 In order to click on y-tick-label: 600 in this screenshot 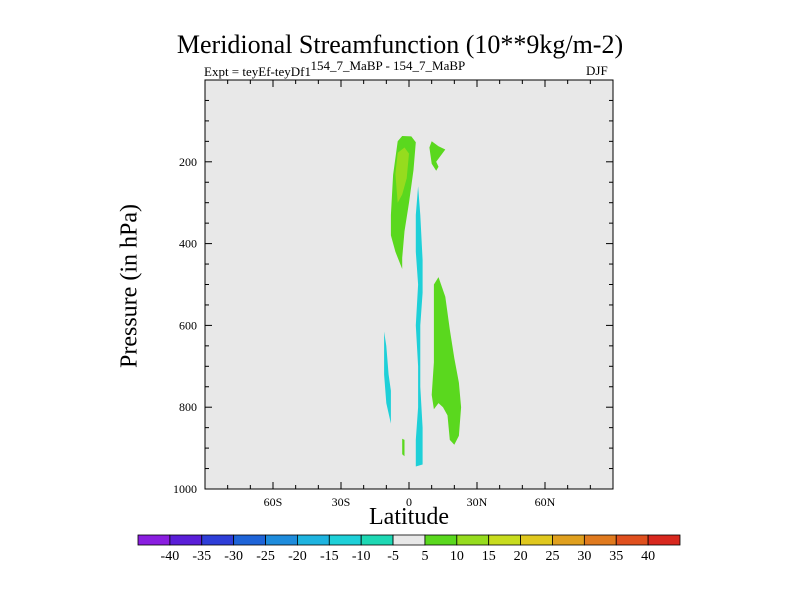, I will do `click(188, 325)`.